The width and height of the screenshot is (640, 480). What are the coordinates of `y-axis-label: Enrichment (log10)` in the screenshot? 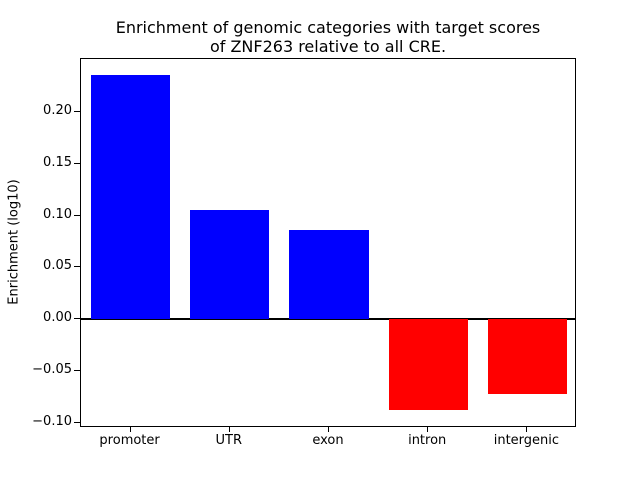 It's located at (14, 242).